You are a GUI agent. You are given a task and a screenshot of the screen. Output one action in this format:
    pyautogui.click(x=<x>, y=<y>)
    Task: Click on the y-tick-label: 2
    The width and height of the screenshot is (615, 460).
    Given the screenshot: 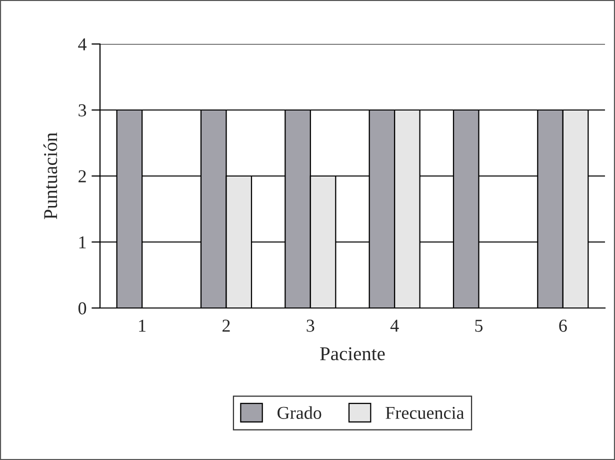 What is the action you would take?
    pyautogui.click(x=82, y=176)
    